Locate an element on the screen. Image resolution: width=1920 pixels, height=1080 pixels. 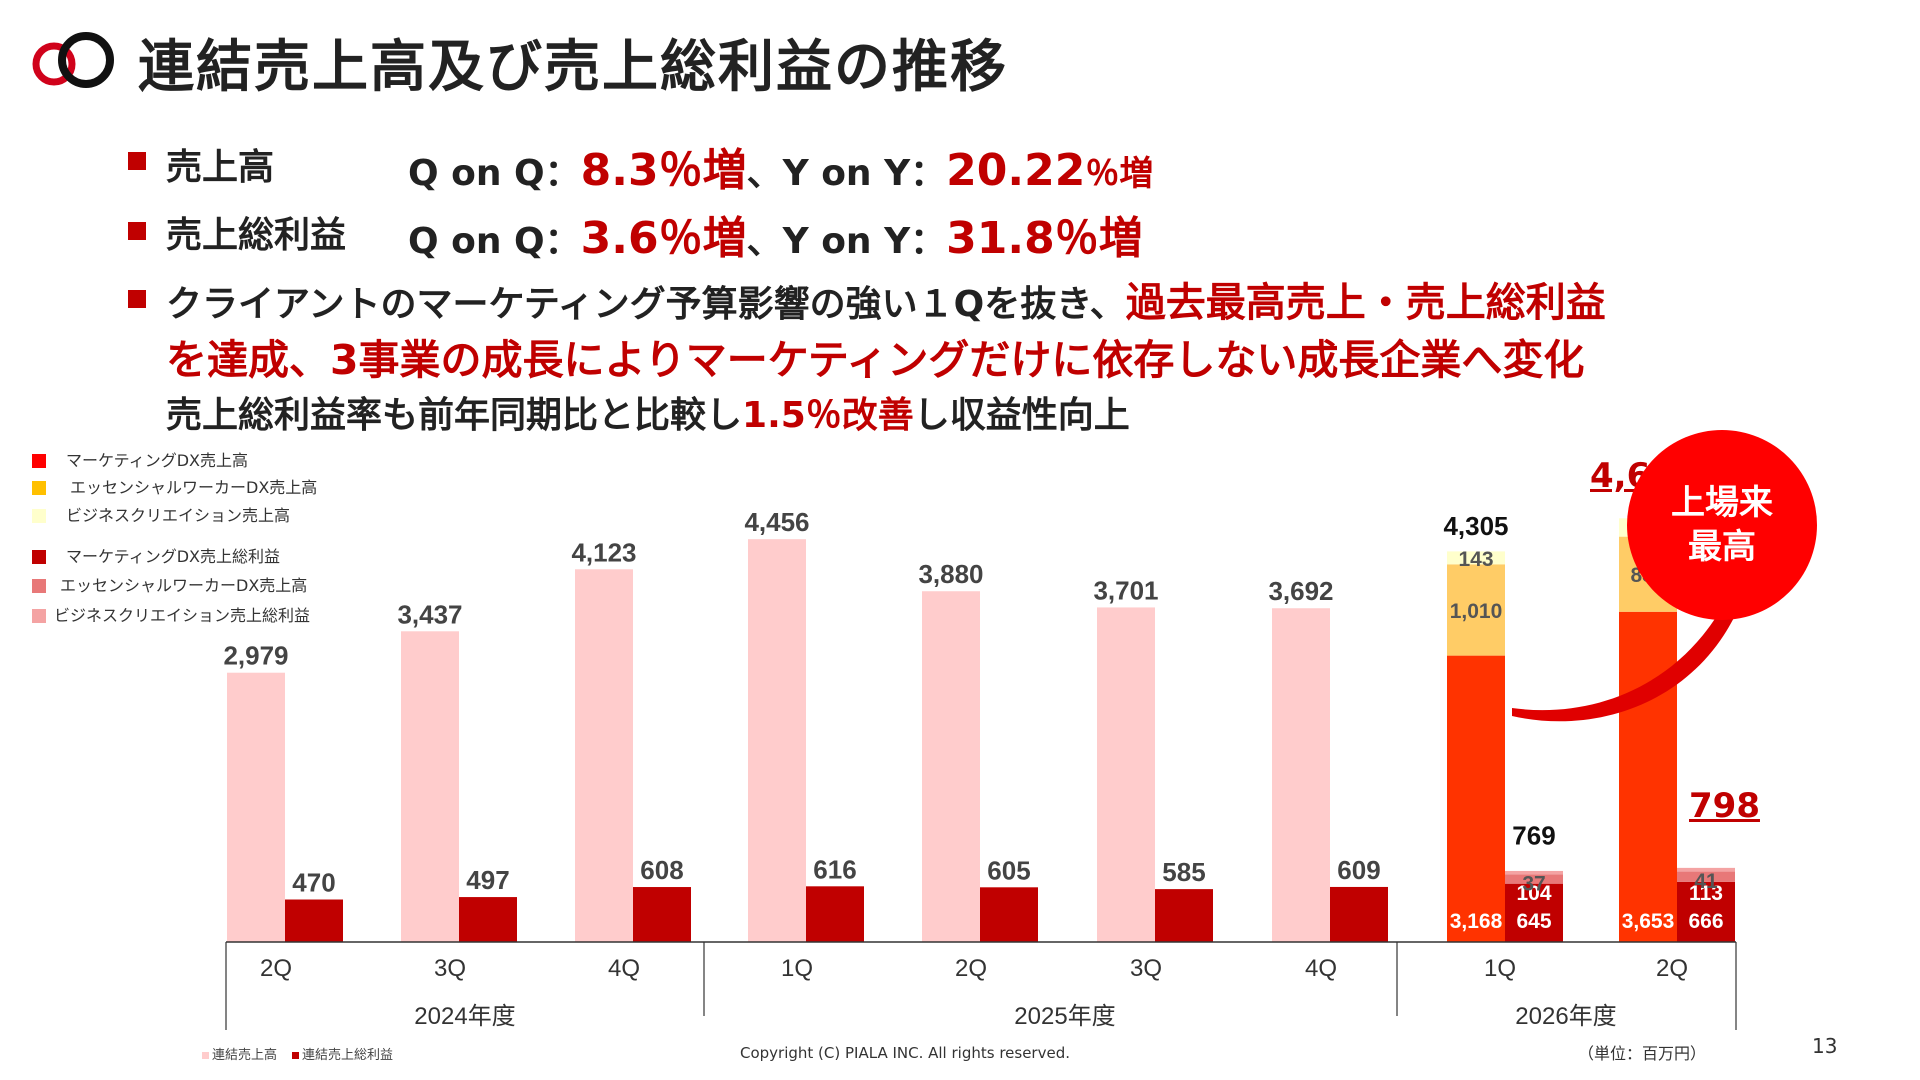
bullet-sales: 売上高 Q on Q：8.3％増、Y on Y：20.22％増 is located at coordinates (678, 164).